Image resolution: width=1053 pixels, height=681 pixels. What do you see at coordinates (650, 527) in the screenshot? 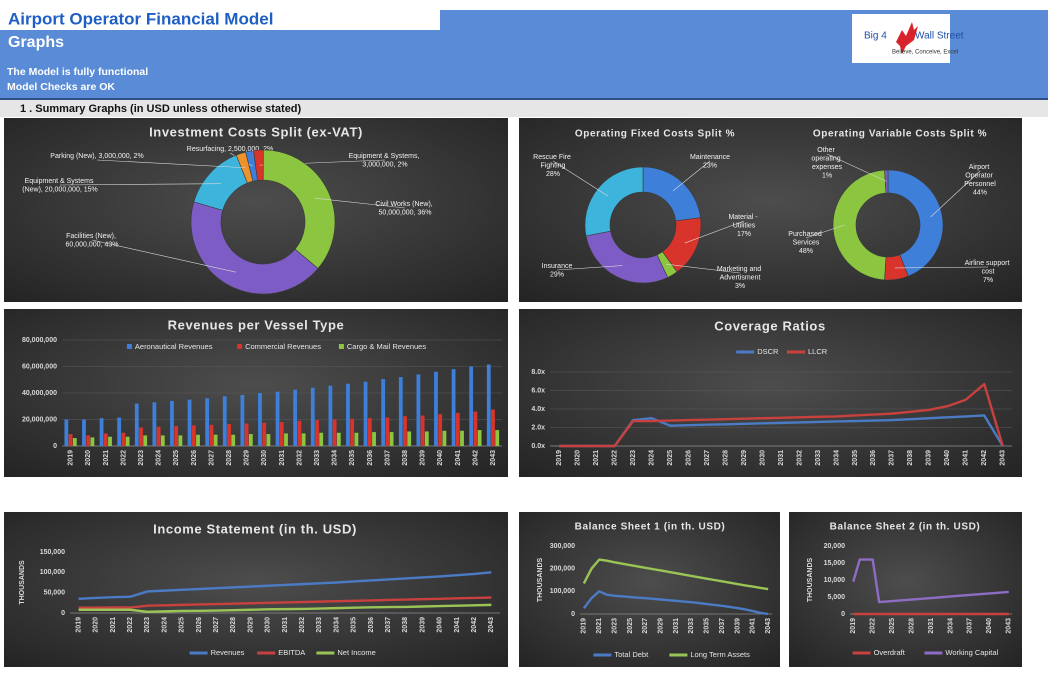
I see `chart-title: Balance Sheet 1 (in th. USD)` at bounding box center [650, 527].